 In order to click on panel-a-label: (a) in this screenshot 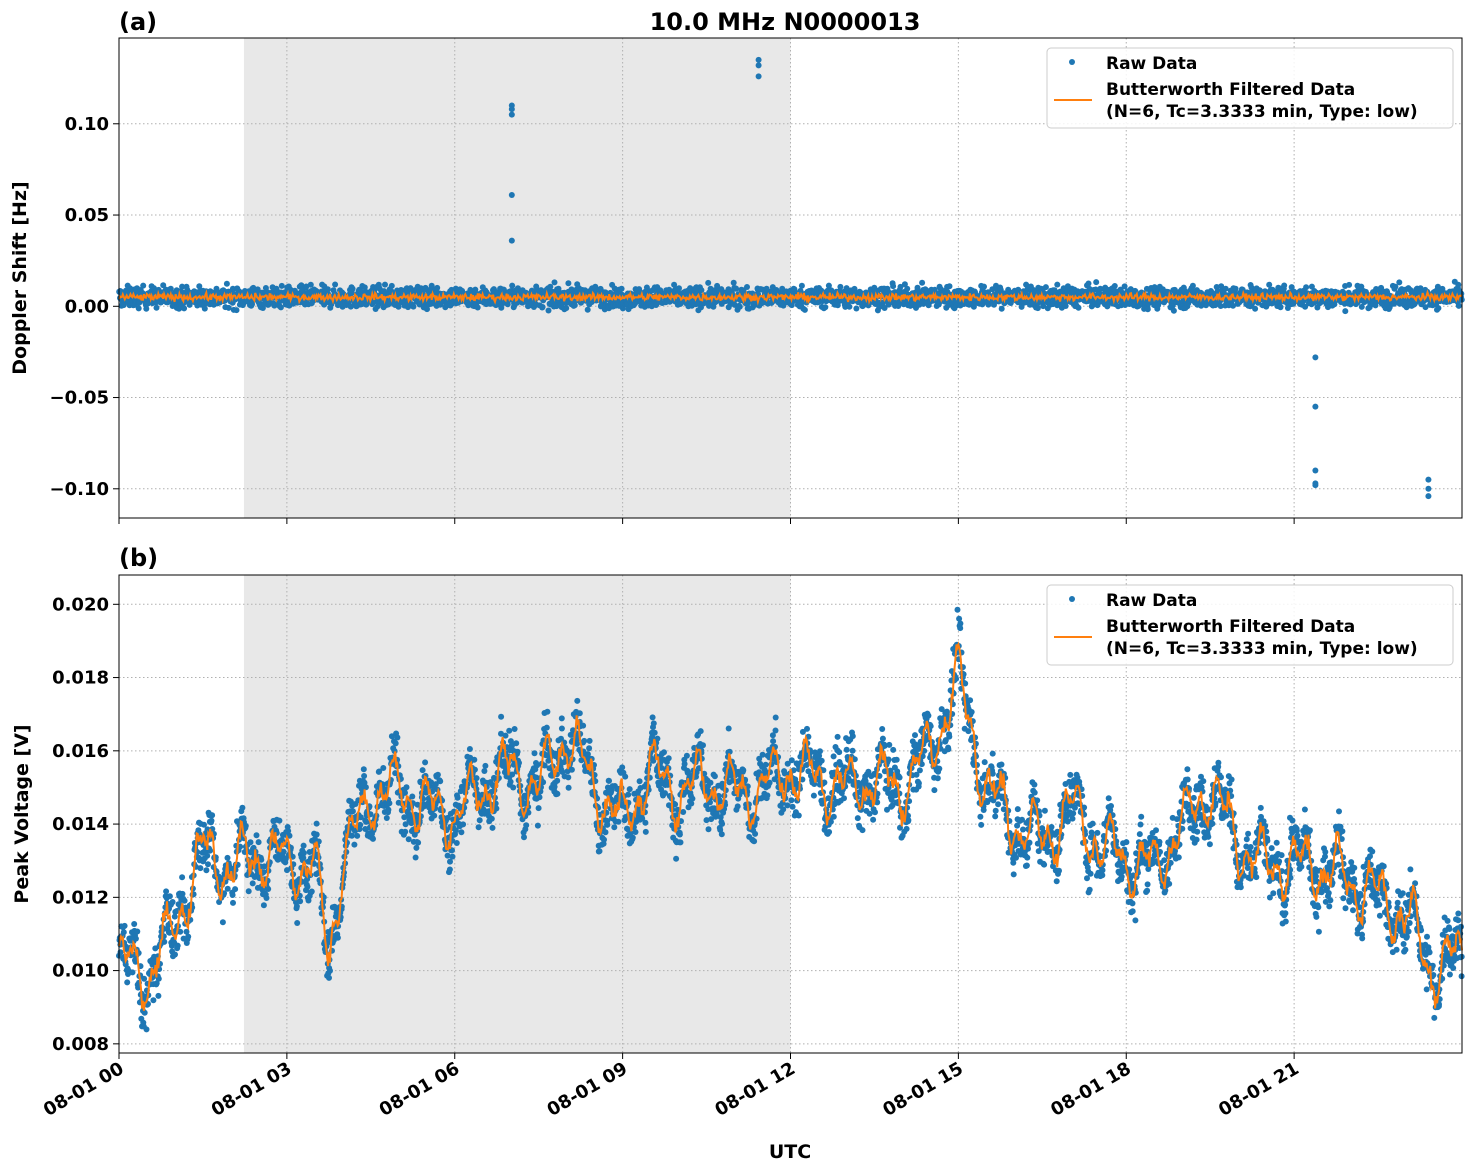, I will do `click(138, 22)`.